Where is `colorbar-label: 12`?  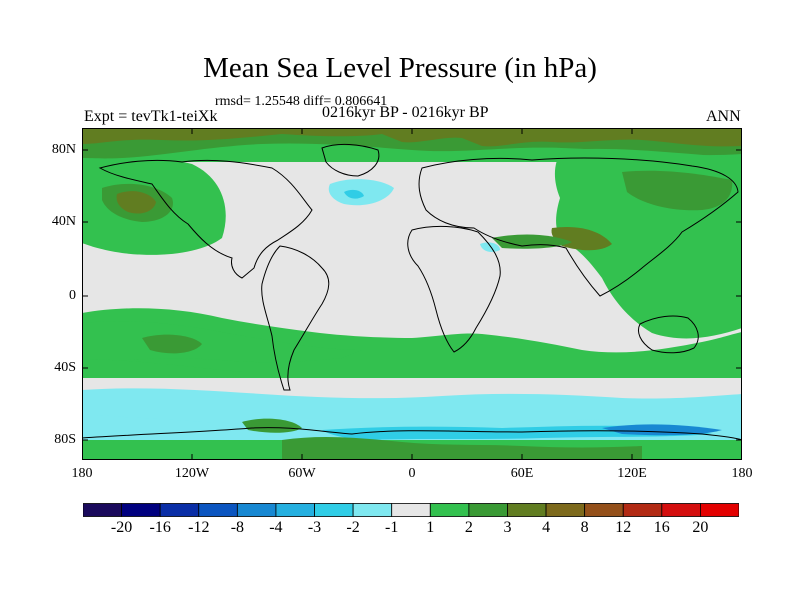 colorbar-label: 12 is located at coordinates (623, 527).